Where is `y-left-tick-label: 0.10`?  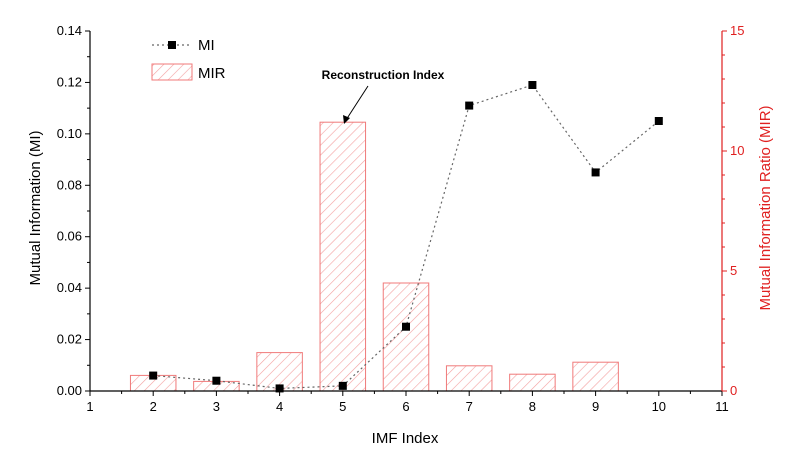 y-left-tick-label: 0.10 is located at coordinates (69, 133).